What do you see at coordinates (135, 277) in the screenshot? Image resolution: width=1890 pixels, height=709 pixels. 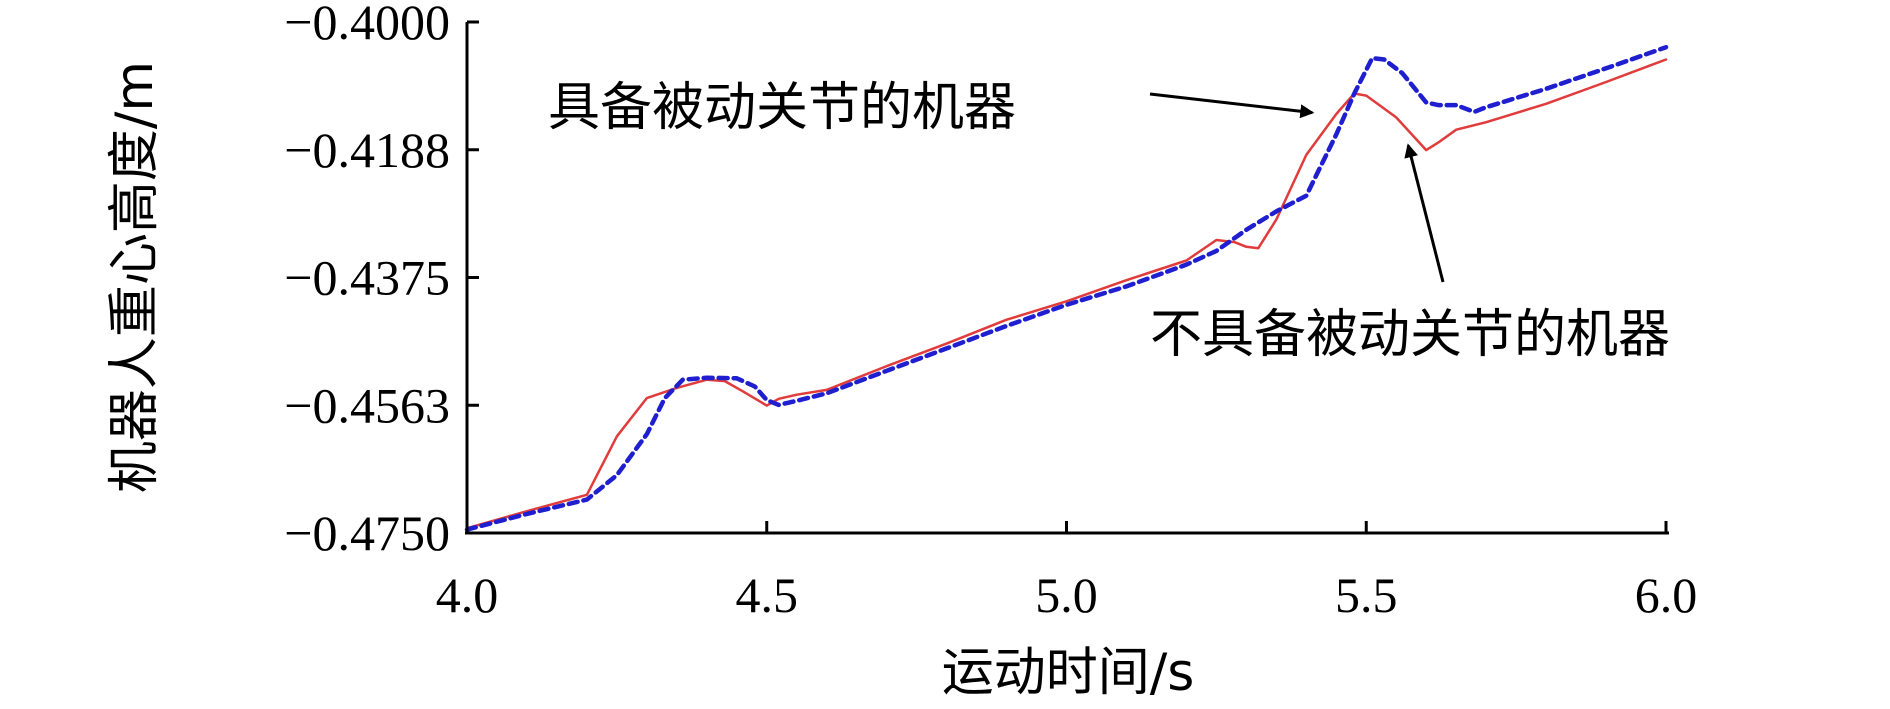 I see `y-axis-title: 机器人重心高度/m` at bounding box center [135, 277].